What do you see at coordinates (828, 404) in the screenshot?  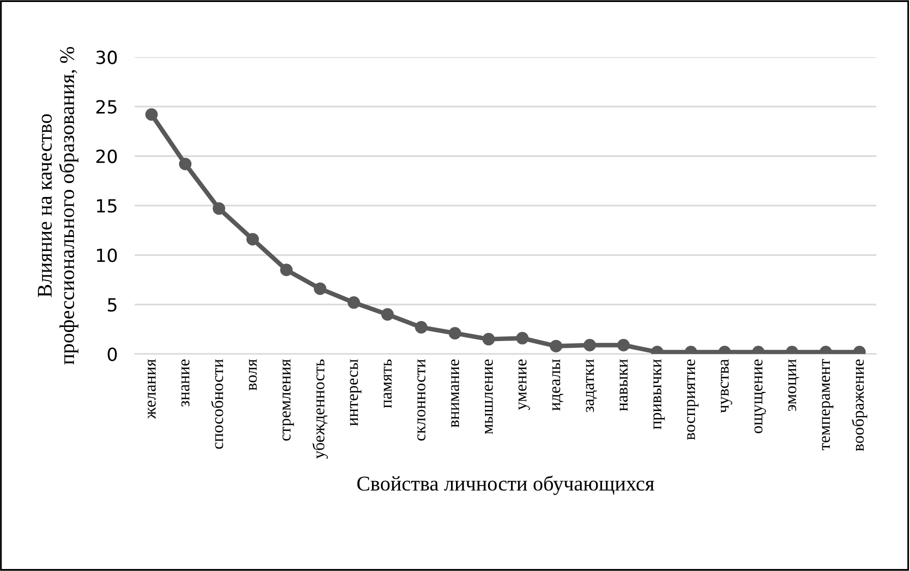 I see `x-tick-label: темперамент` at bounding box center [828, 404].